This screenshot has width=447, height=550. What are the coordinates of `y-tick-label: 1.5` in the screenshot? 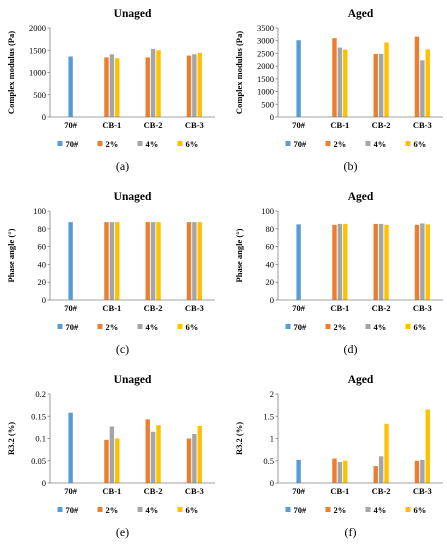 It's located at (268, 416).